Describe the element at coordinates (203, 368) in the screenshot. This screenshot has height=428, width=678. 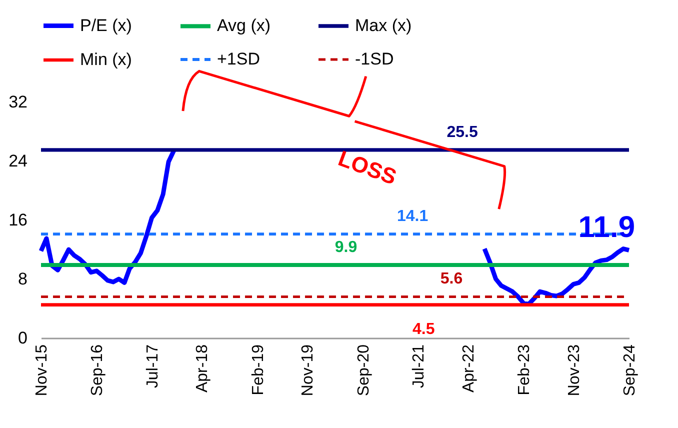
I see `x-tick-label: Apr-18` at that location.